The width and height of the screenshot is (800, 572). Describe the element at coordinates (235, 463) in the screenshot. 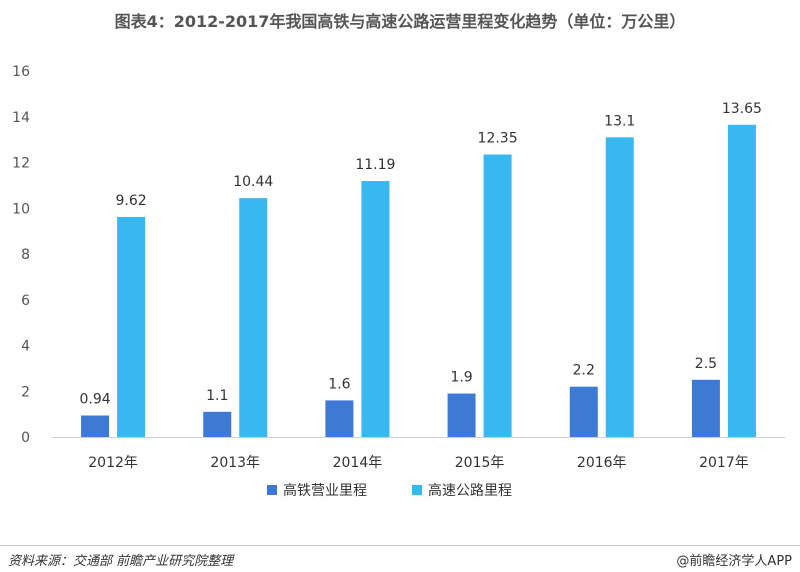

I see `x-tick-label: 2013年` at that location.